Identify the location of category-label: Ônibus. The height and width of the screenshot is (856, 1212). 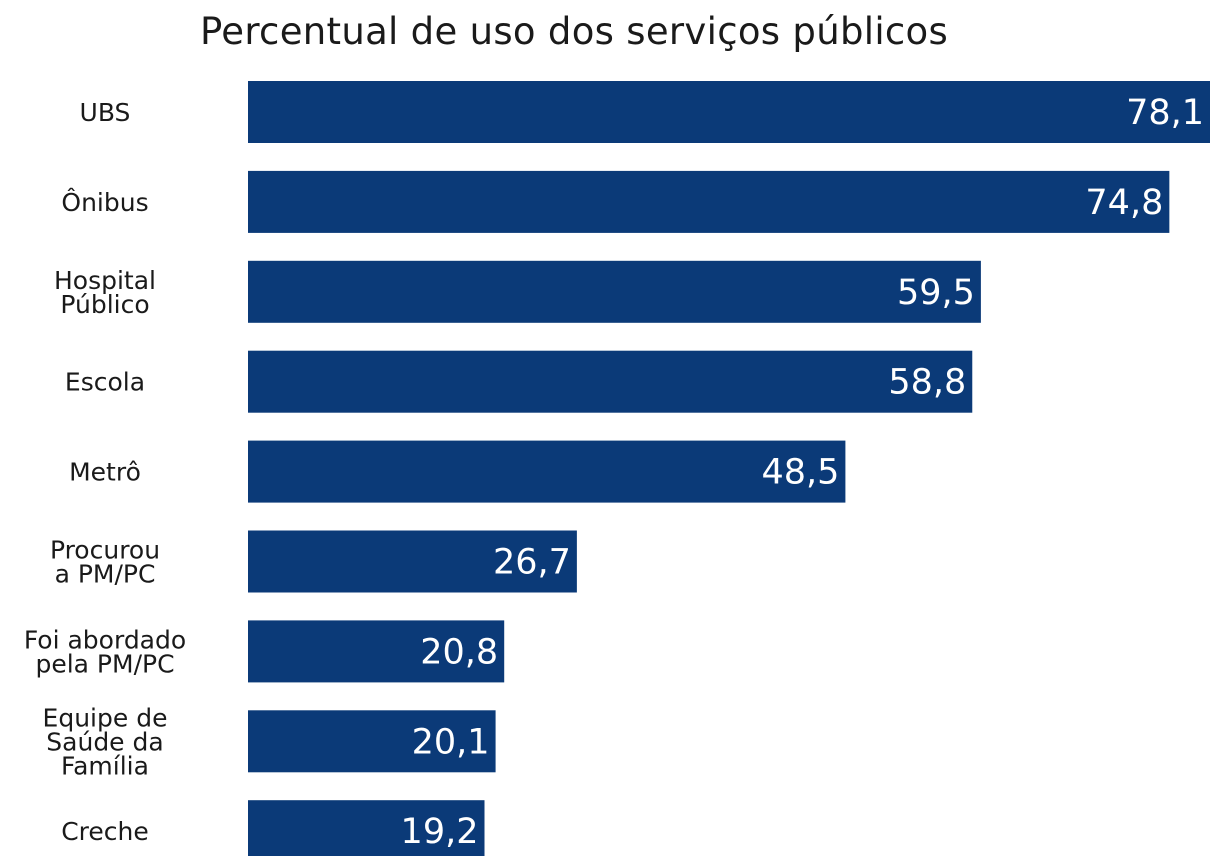
(104, 202).